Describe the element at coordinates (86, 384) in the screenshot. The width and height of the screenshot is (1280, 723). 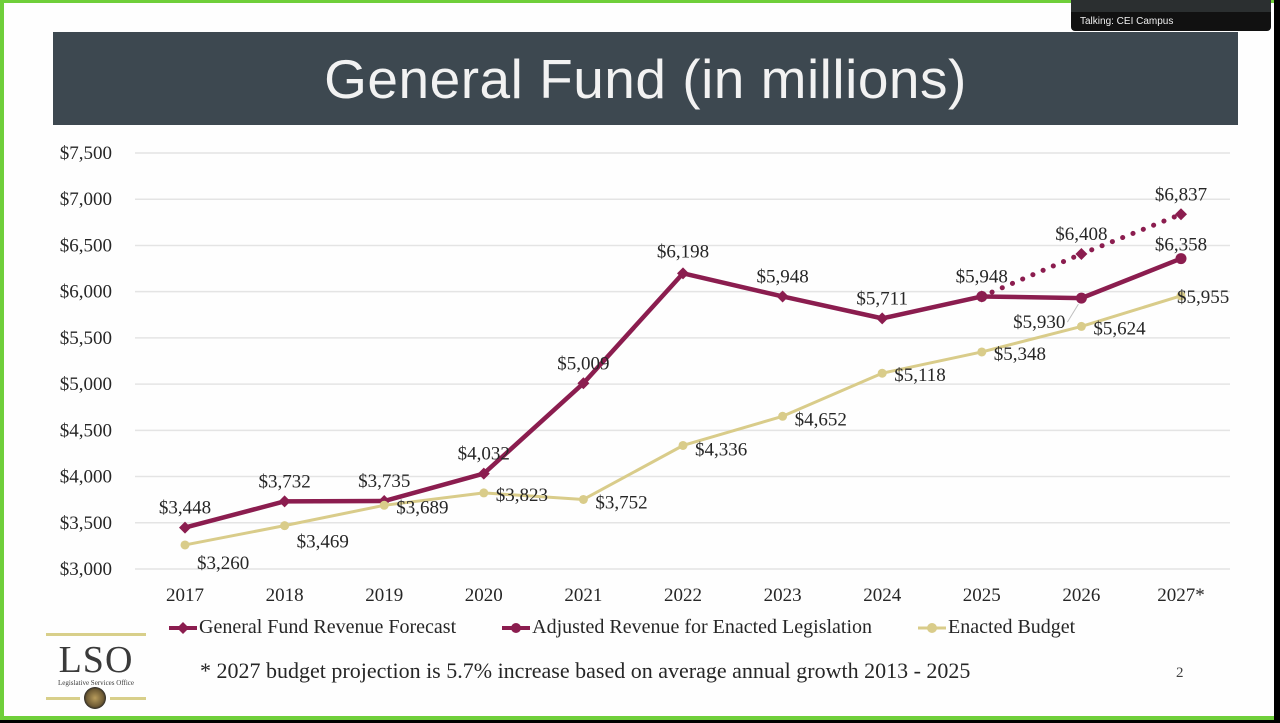
I see `y-tick-label: $5,000` at that location.